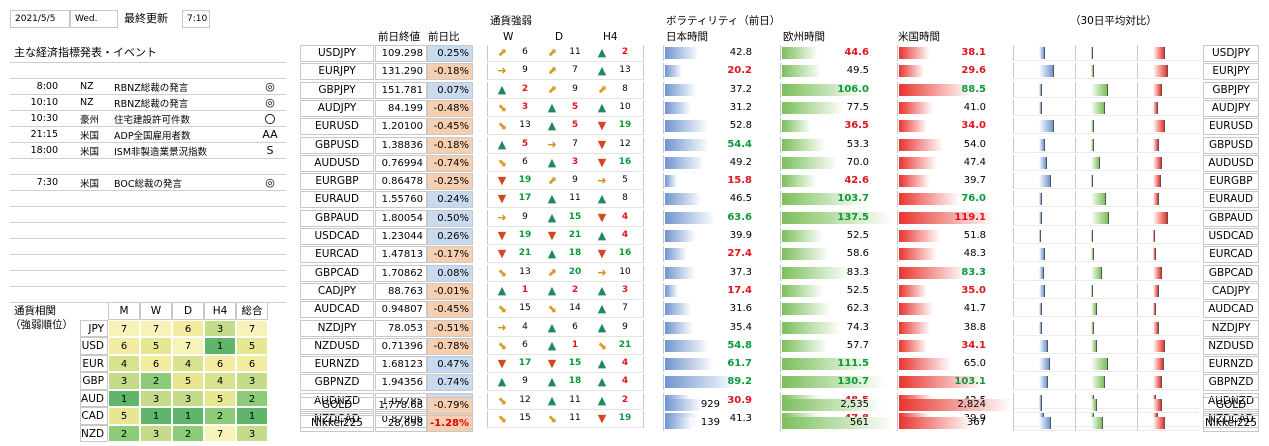 The width and height of the screenshot is (1269, 446). I want to click on h4-rank: 19, so click(625, 418).